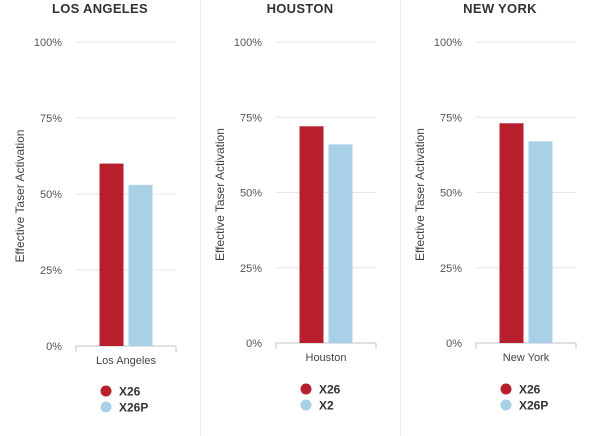  I want to click on chart-title: LOS ANGELES, so click(100, 8).